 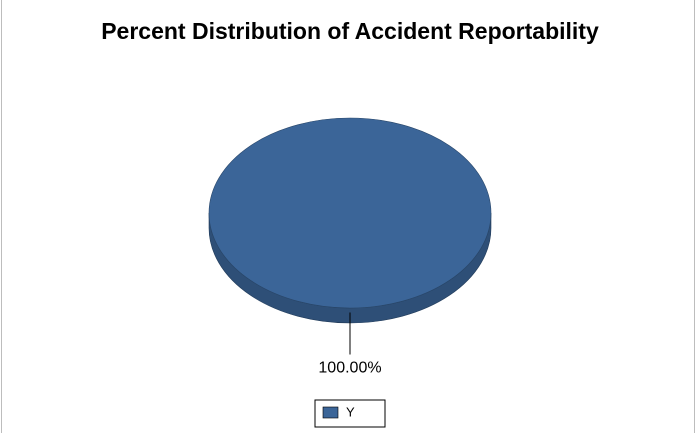 I want to click on data-label: 100.00%, so click(x=349, y=368).